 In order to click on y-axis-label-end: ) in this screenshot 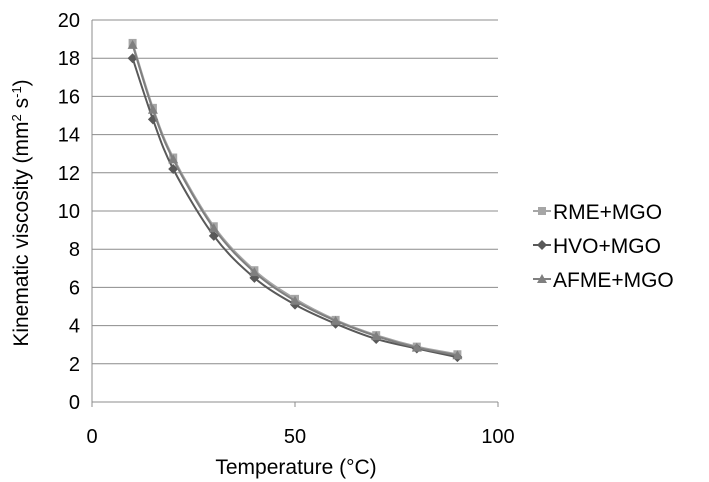, I will do `click(21, 82)`.